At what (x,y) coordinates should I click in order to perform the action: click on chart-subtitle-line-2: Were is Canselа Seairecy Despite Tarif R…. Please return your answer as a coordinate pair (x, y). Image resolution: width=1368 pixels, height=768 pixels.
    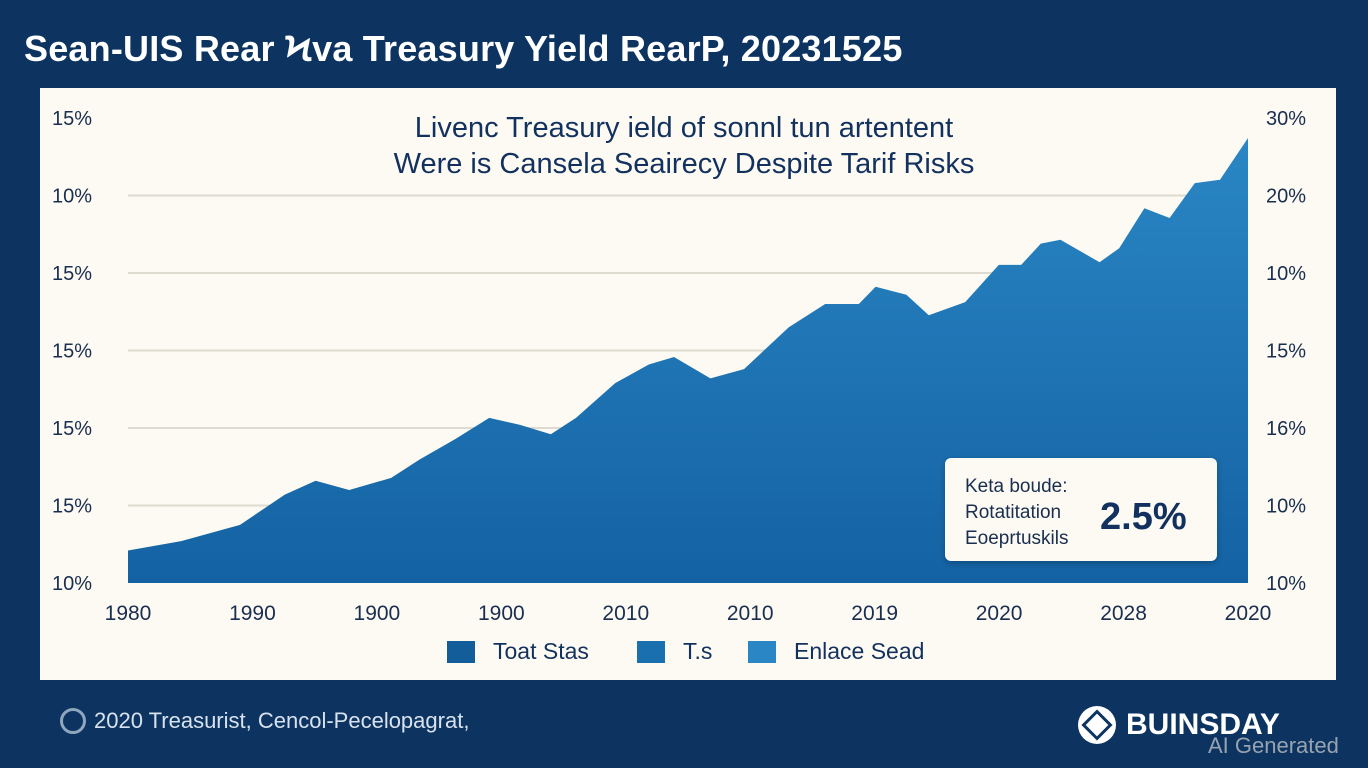
    Looking at the image, I should click on (684, 164).